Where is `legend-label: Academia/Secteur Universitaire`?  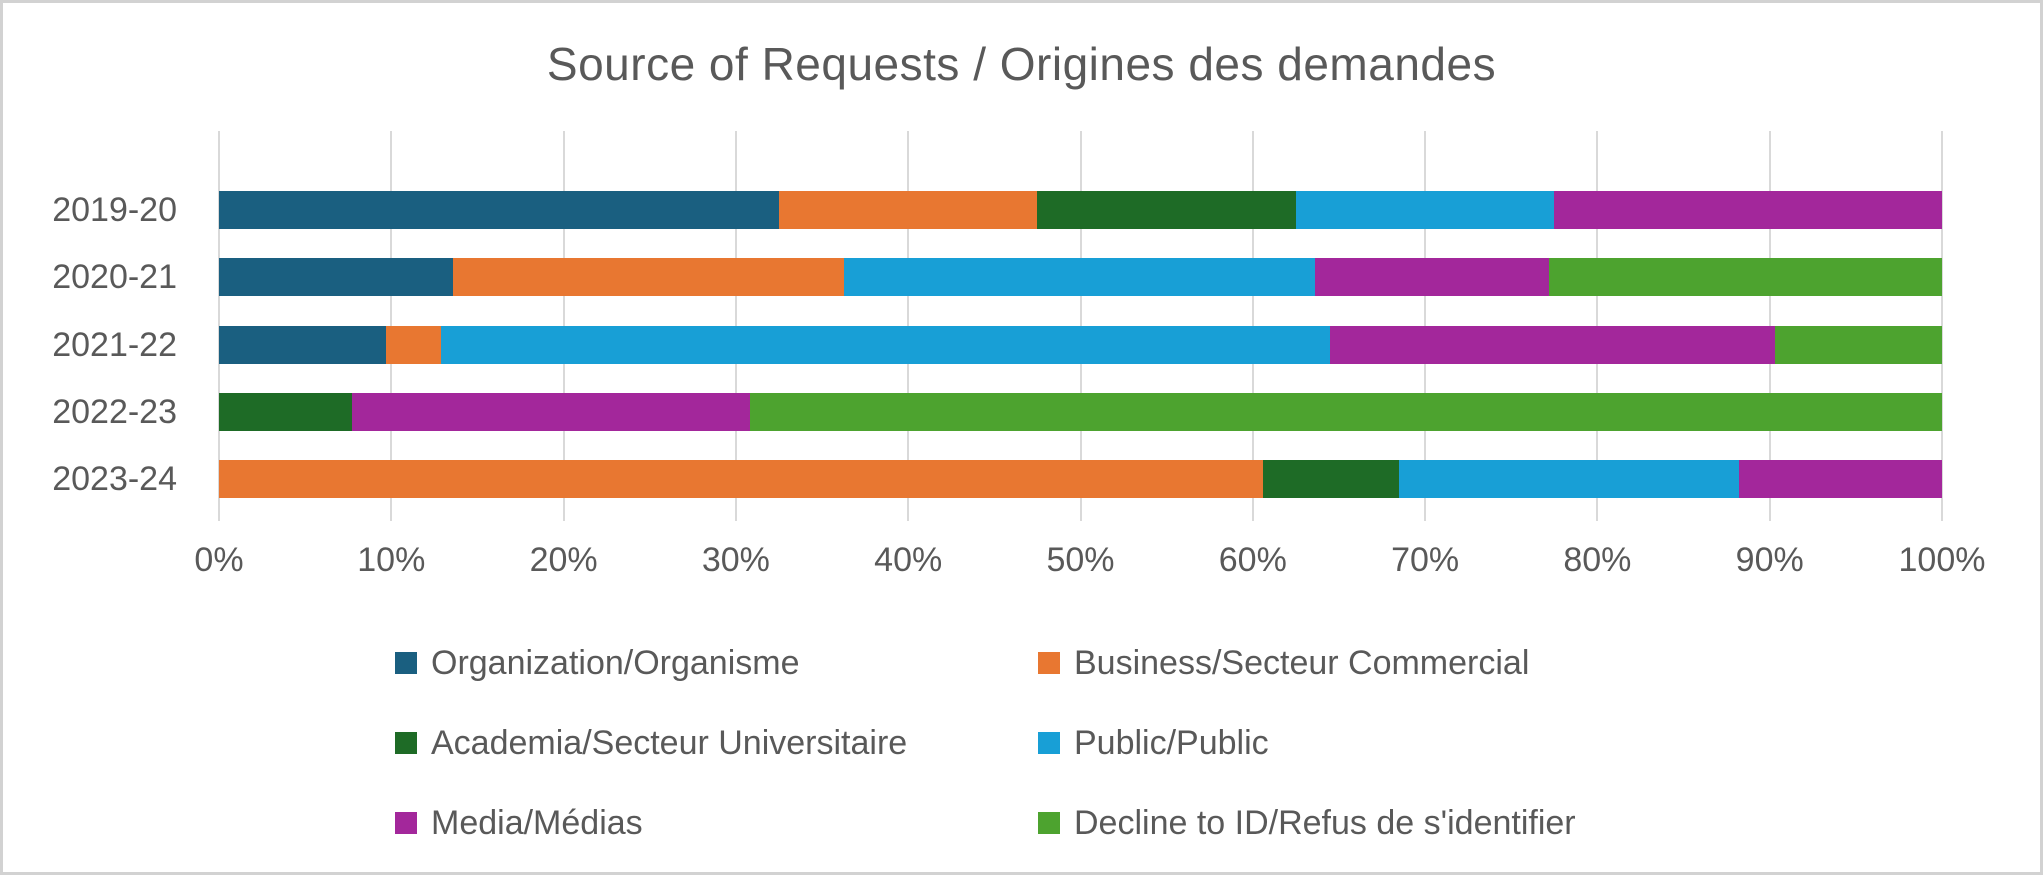
legend-label: Academia/Secteur Universitaire is located at coordinates (669, 742).